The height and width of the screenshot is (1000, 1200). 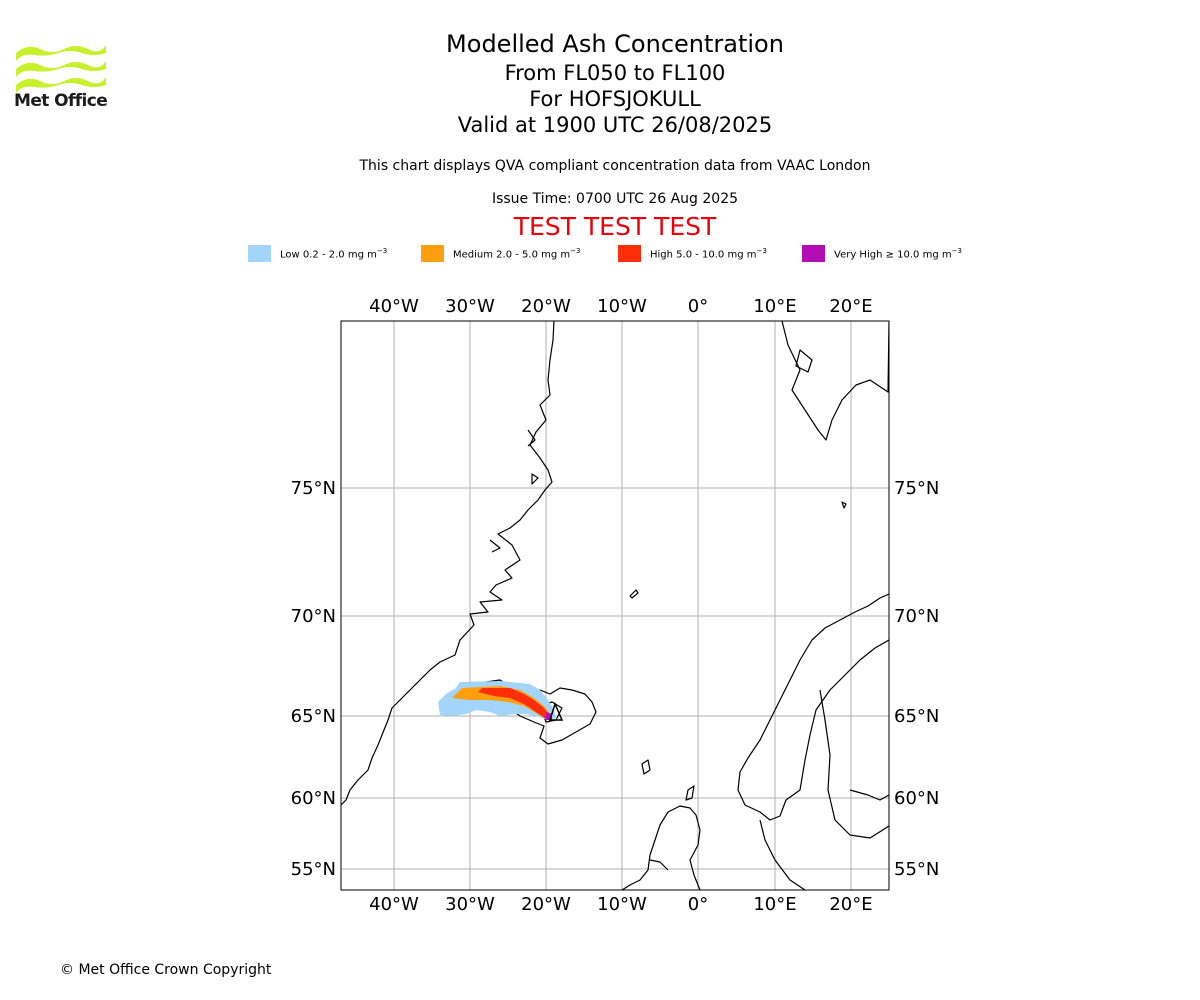 What do you see at coordinates (432, 253) in the screenshot?
I see `legend-swatch-medium` at bounding box center [432, 253].